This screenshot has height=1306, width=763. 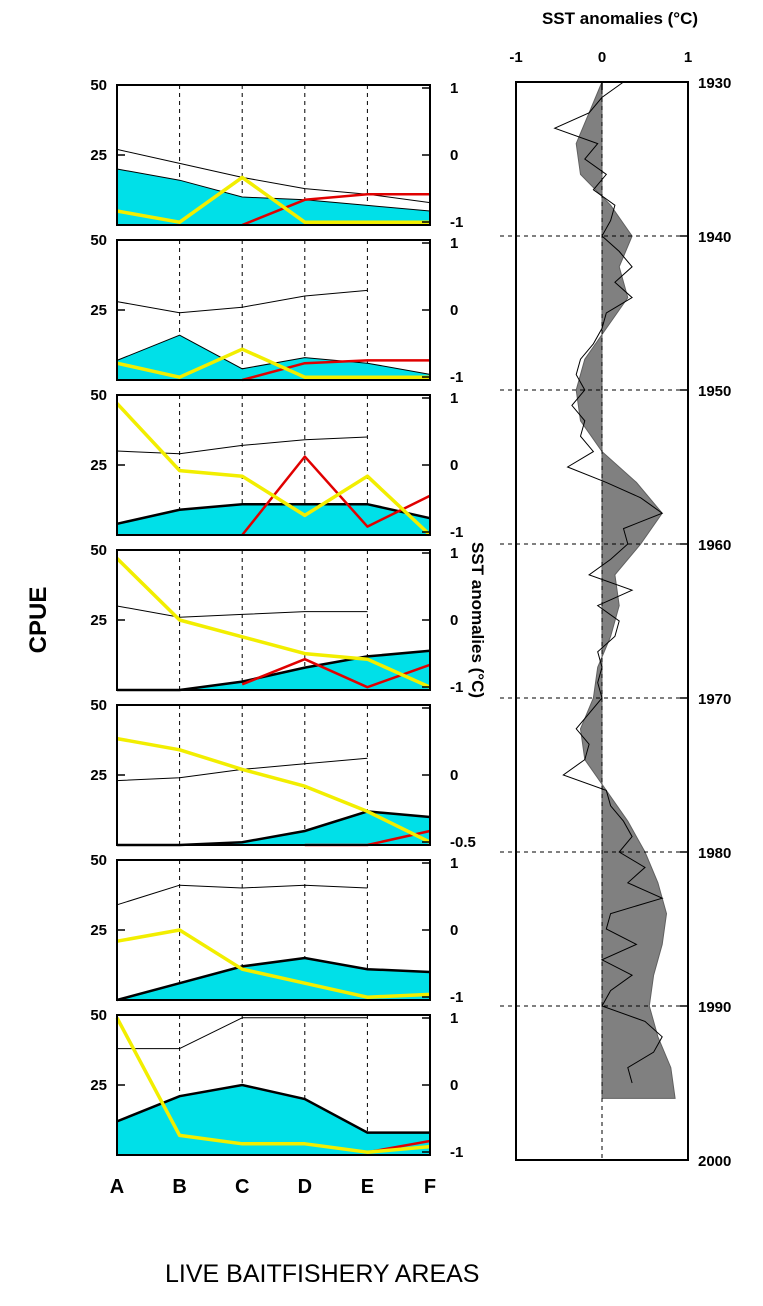 What do you see at coordinates (477, 620) in the screenshot?
I see `sst-anomalies-right-axis-label: SST anomalies (°C)` at bounding box center [477, 620].